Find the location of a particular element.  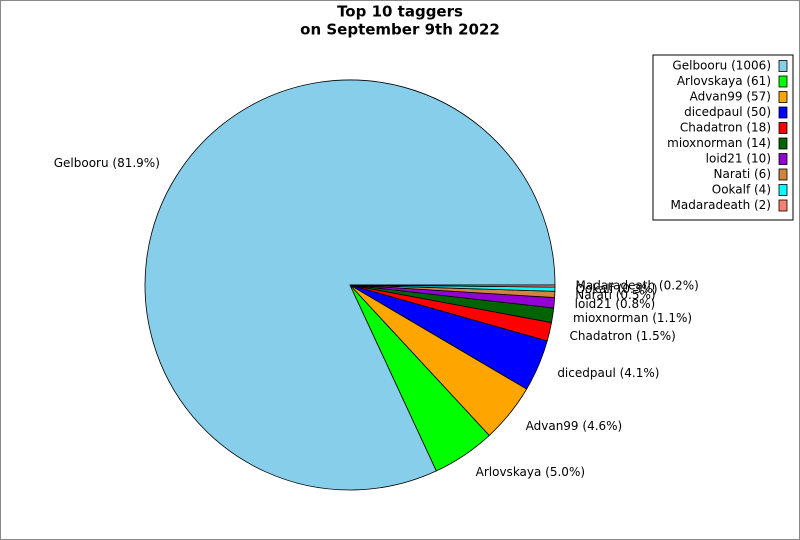

slice-label: Chadatron (1.5%) is located at coordinates (623, 336).